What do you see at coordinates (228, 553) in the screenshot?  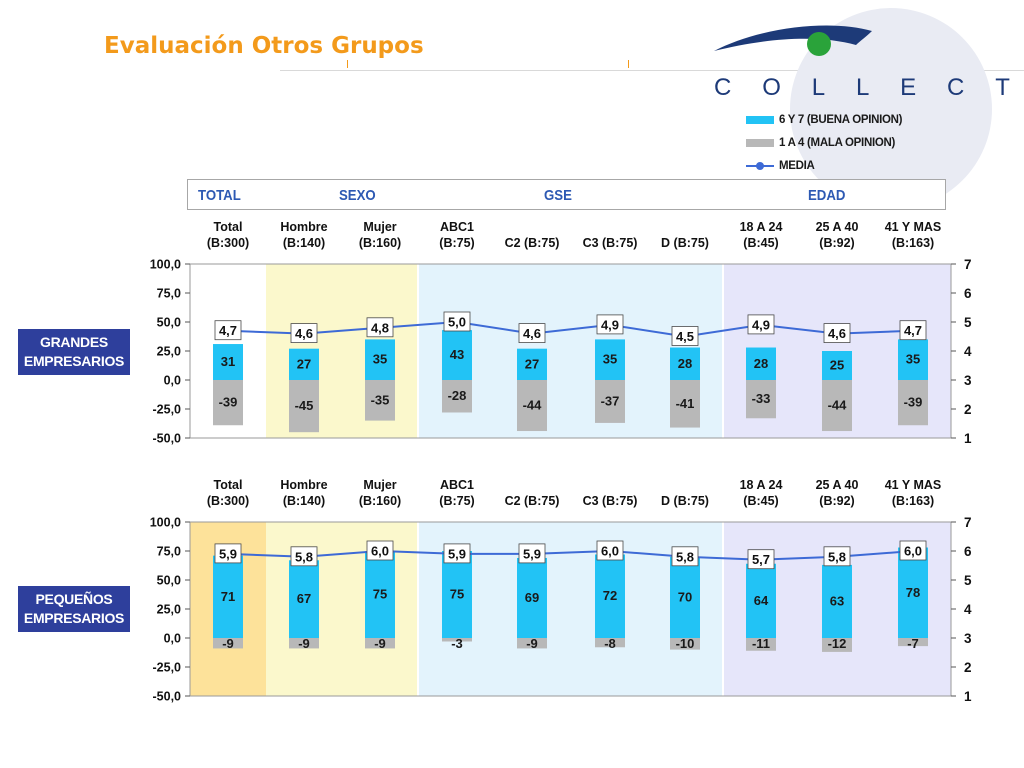 I see `media-label: 5,9` at bounding box center [228, 553].